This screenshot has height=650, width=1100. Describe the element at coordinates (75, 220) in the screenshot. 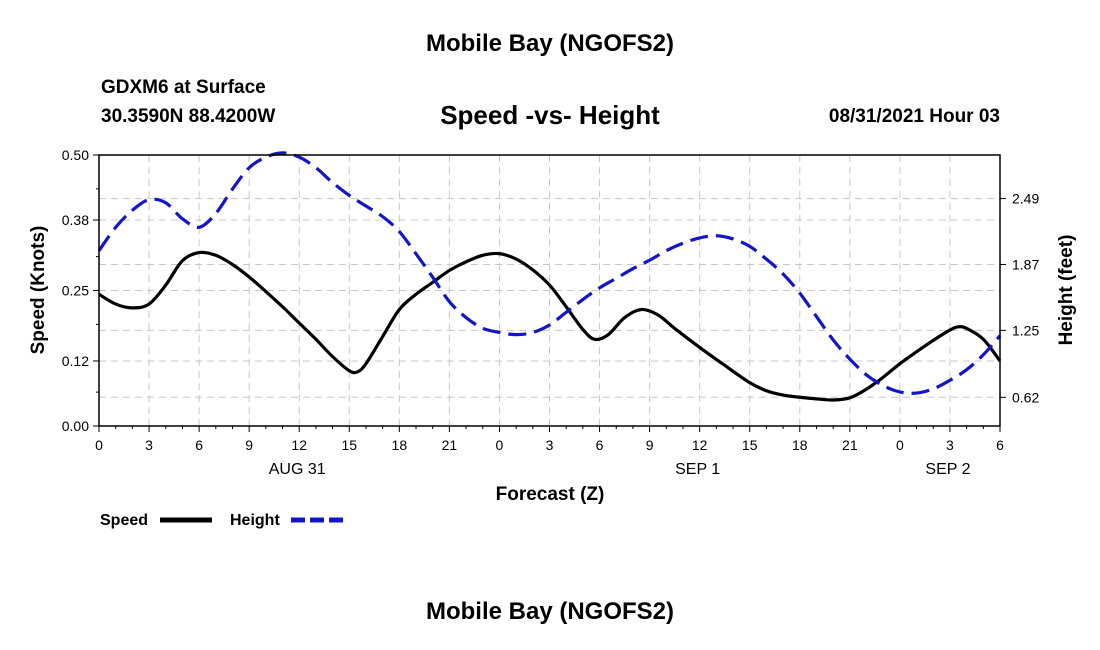

I see `y-left-tick-label: 0.38` at that location.